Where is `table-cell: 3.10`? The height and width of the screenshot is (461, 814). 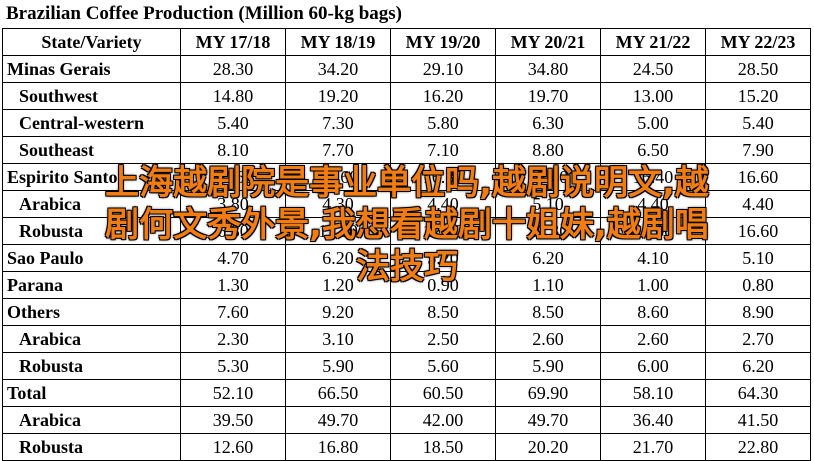 table-cell: 3.10 is located at coordinates (338, 339).